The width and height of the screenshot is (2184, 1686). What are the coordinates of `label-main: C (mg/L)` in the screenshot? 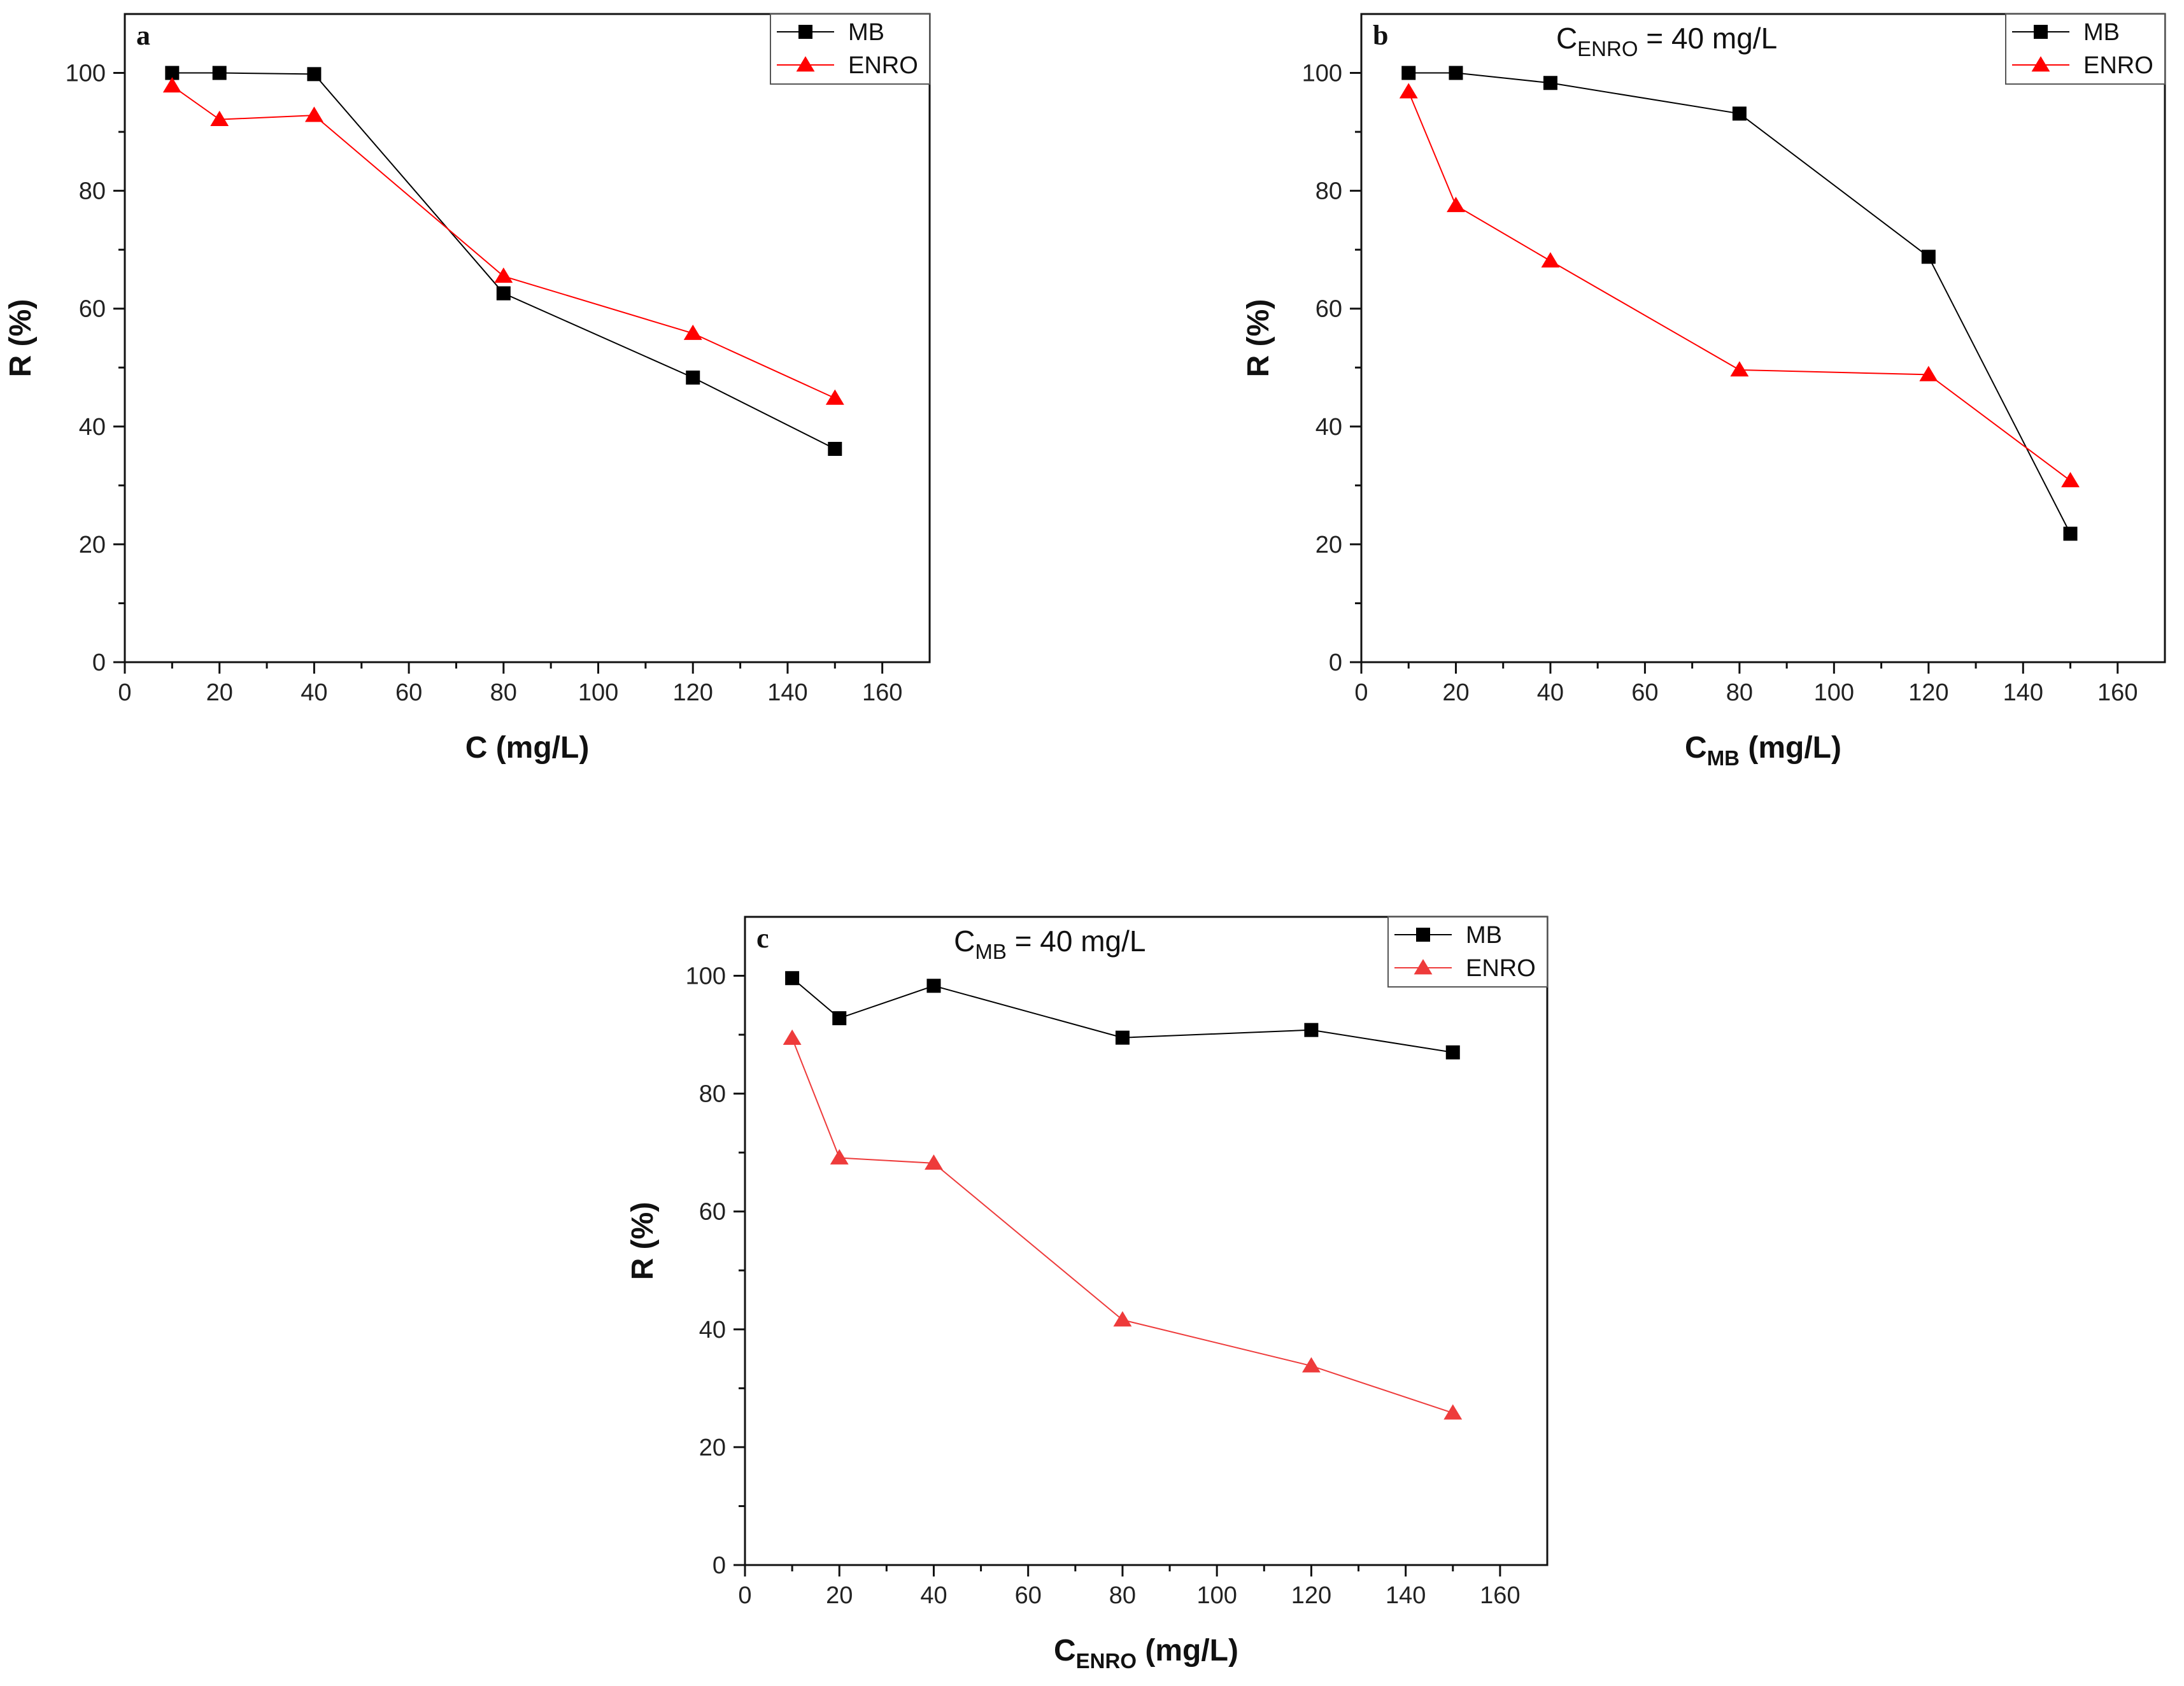 It's located at (527, 748).